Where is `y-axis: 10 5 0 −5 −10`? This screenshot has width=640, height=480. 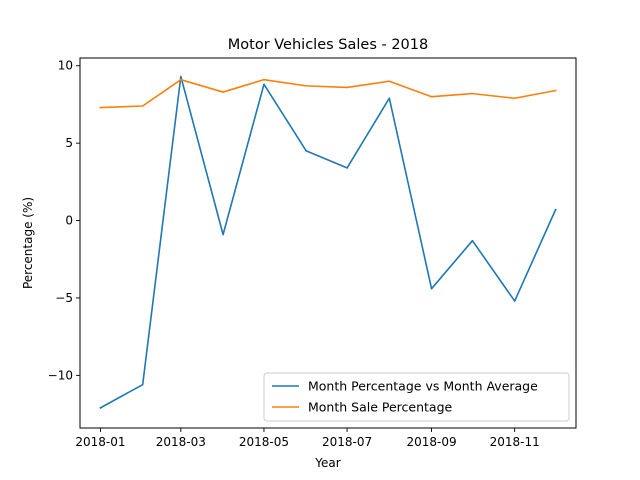 y-axis: 10 5 0 −5 −10 is located at coordinates (64, 220).